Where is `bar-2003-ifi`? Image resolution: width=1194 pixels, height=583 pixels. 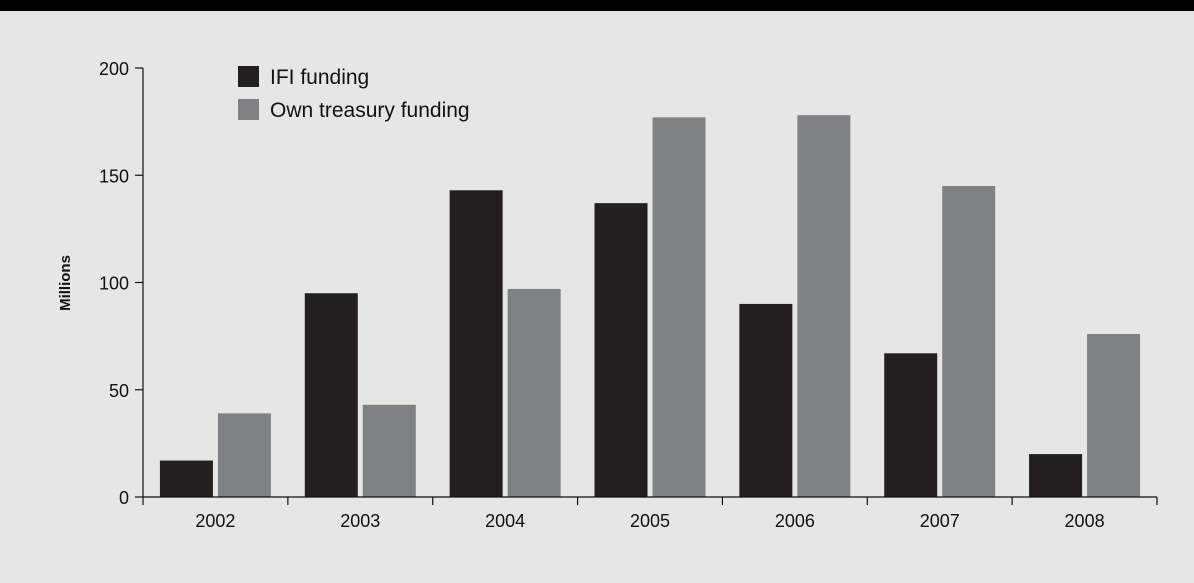 bar-2003-ifi is located at coordinates (331, 395).